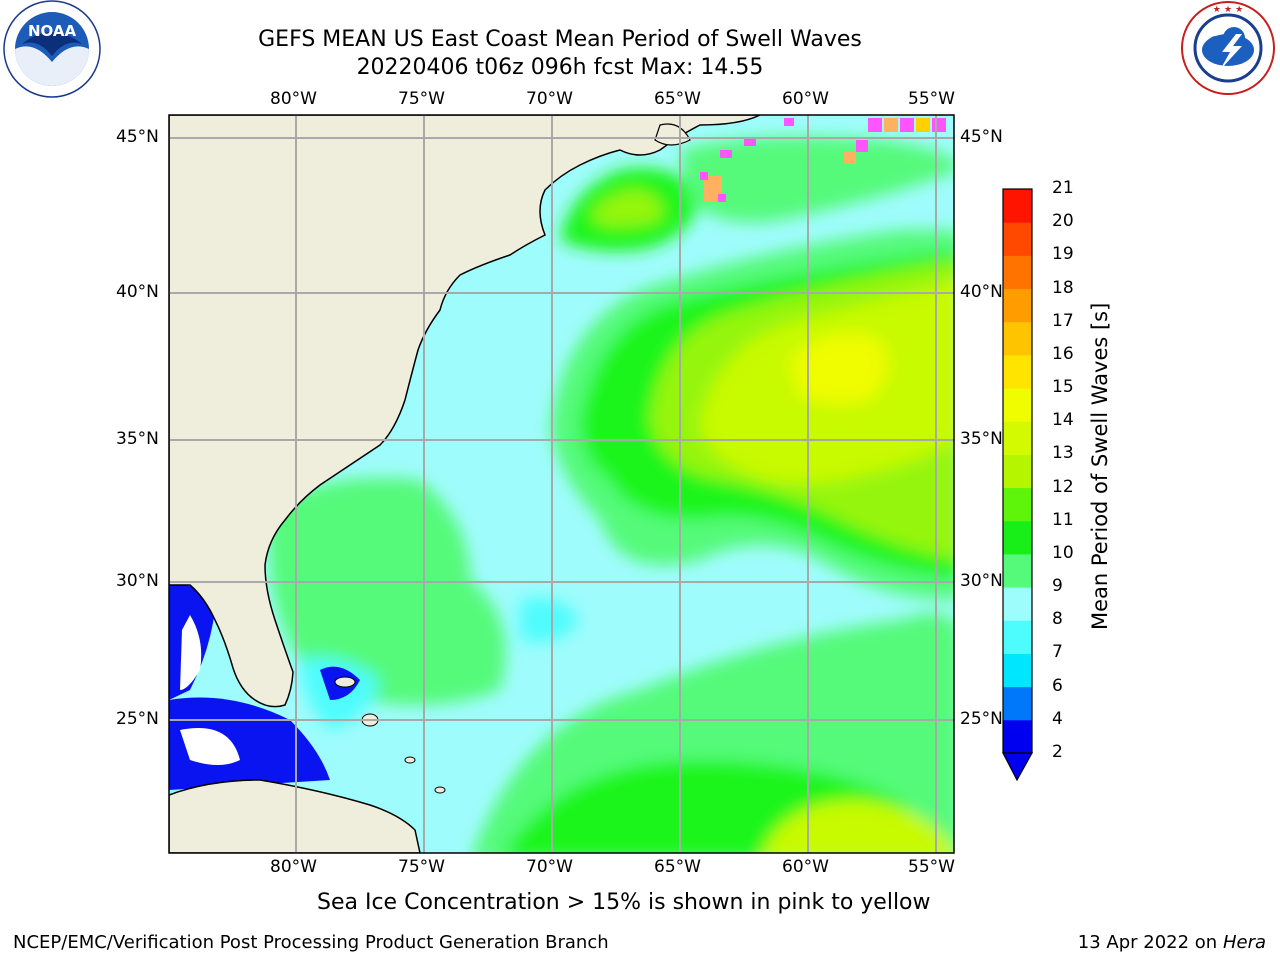 The width and height of the screenshot is (1280, 960). Describe the element at coordinates (293, 99) in the screenshot. I see `lon-label-top: 80°W` at that location.